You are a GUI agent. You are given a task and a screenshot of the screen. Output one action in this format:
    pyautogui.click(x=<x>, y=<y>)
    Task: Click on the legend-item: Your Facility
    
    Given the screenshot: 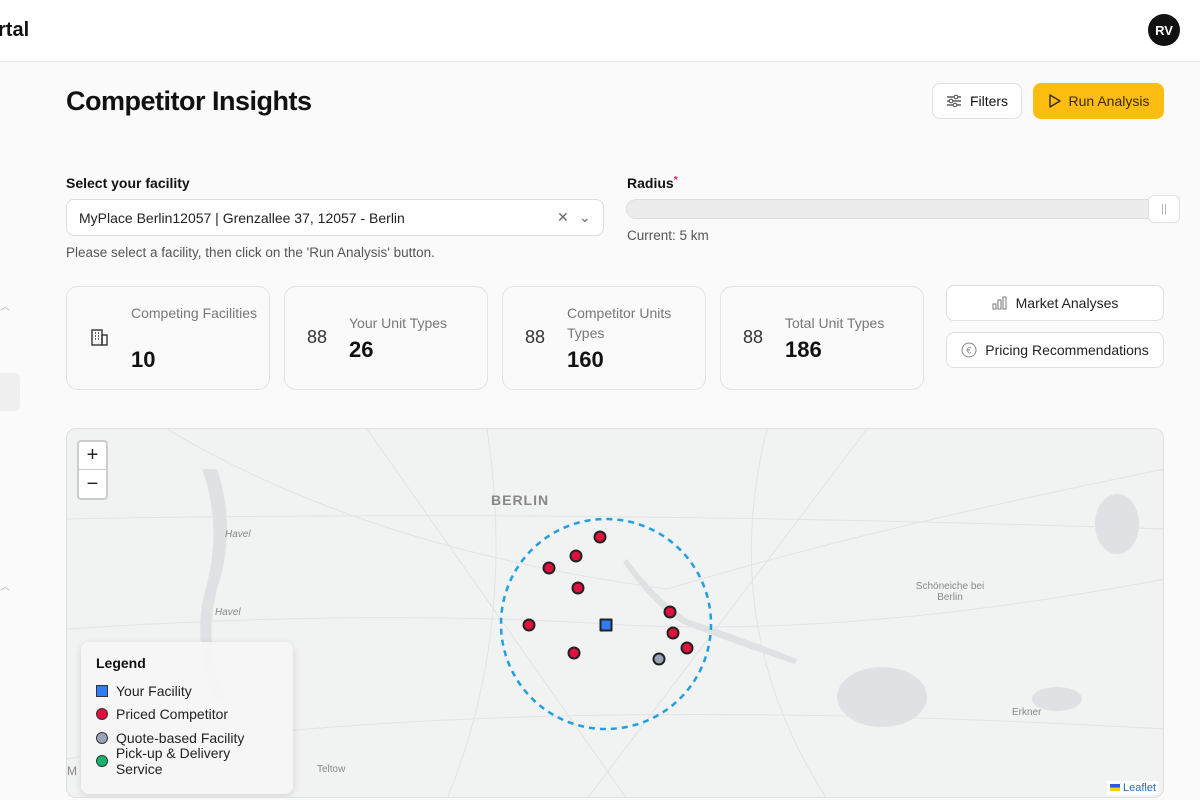 What is the action you would take?
    pyautogui.click(x=187, y=691)
    